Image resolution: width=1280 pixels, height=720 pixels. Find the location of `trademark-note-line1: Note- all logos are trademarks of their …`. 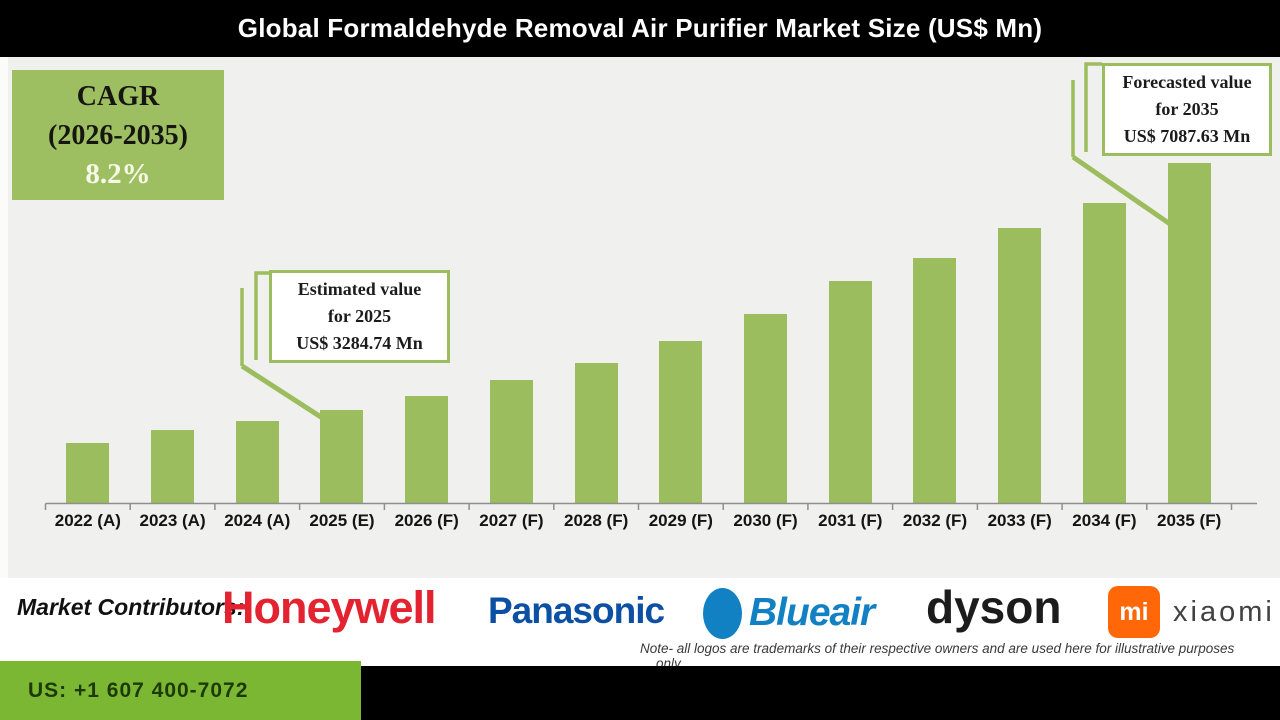

trademark-note-line1: Note- all logos are trademarks of their … is located at coordinates (937, 648).